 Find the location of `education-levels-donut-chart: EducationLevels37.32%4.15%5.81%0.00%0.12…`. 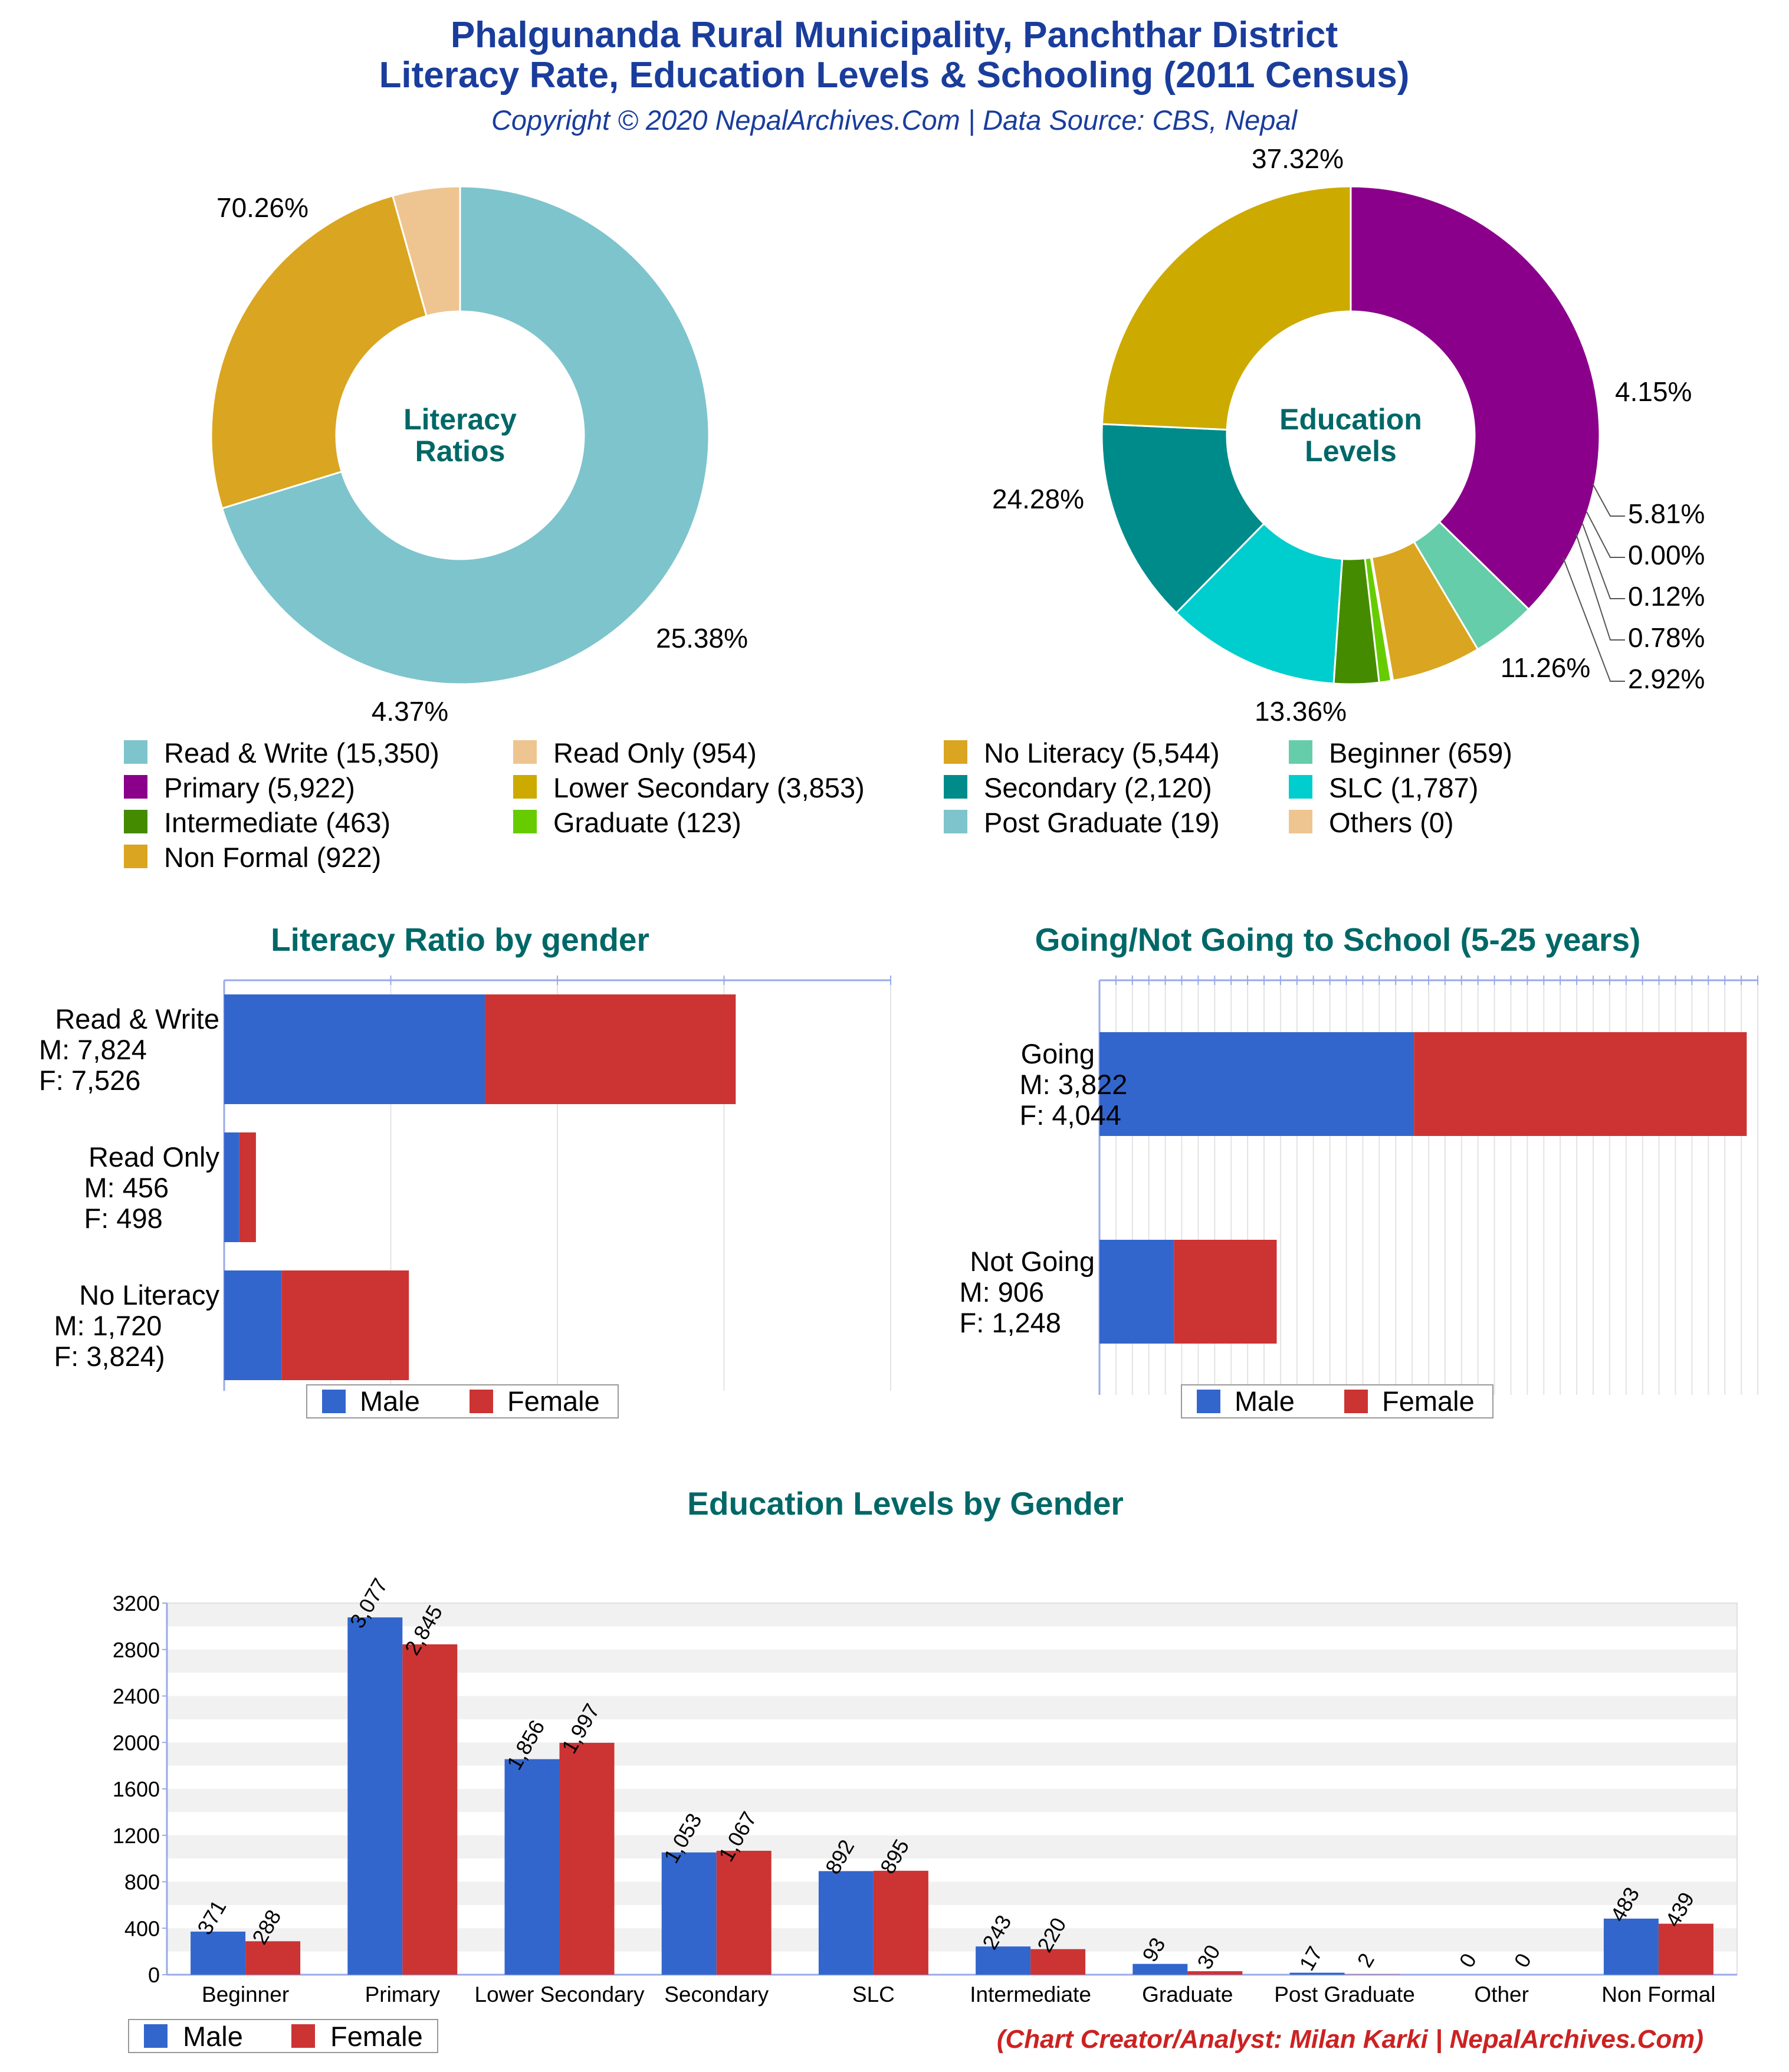

education-levels-donut-chart: EducationLevels37.32%4.15%5.81%0.00%0.12… is located at coordinates (1348, 435).